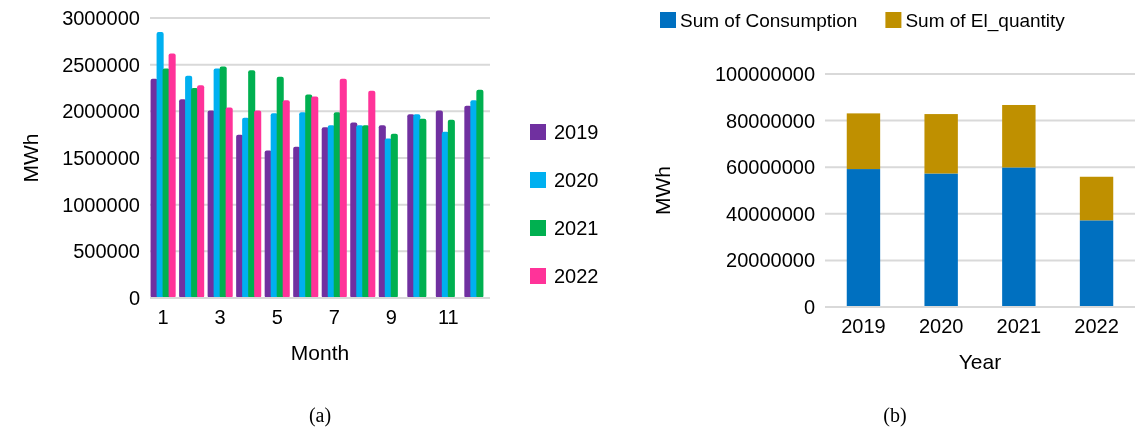  I want to click on y-tick-label: 100000000, so click(764, 74).